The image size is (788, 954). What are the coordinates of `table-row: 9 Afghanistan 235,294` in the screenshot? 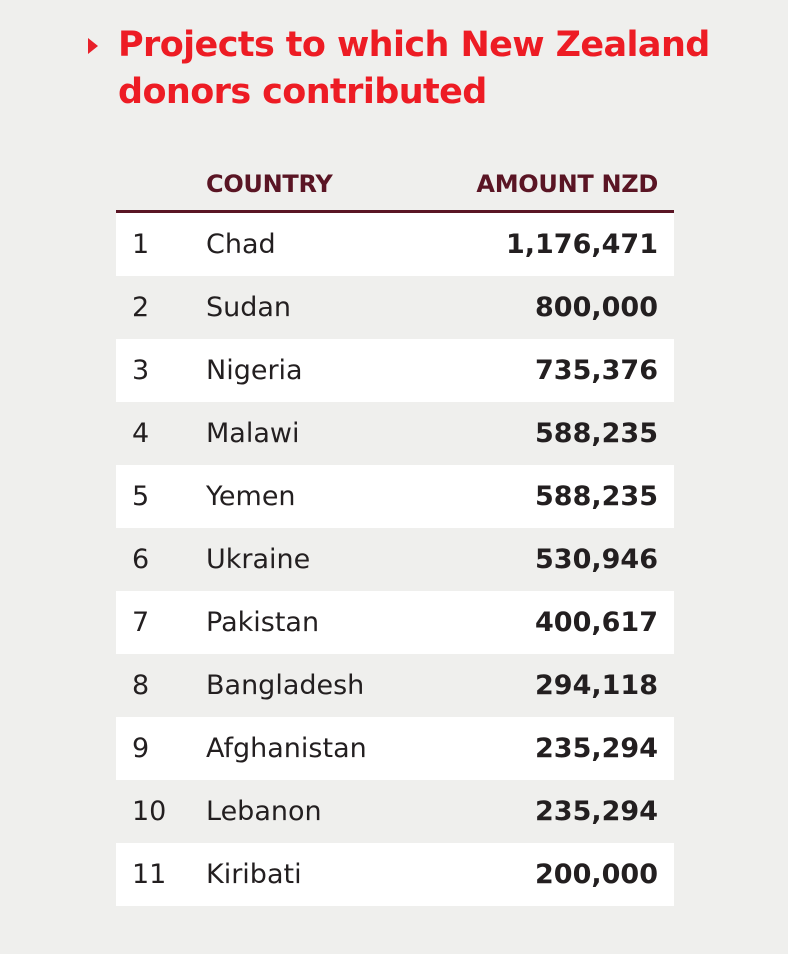 It's located at (395, 748).